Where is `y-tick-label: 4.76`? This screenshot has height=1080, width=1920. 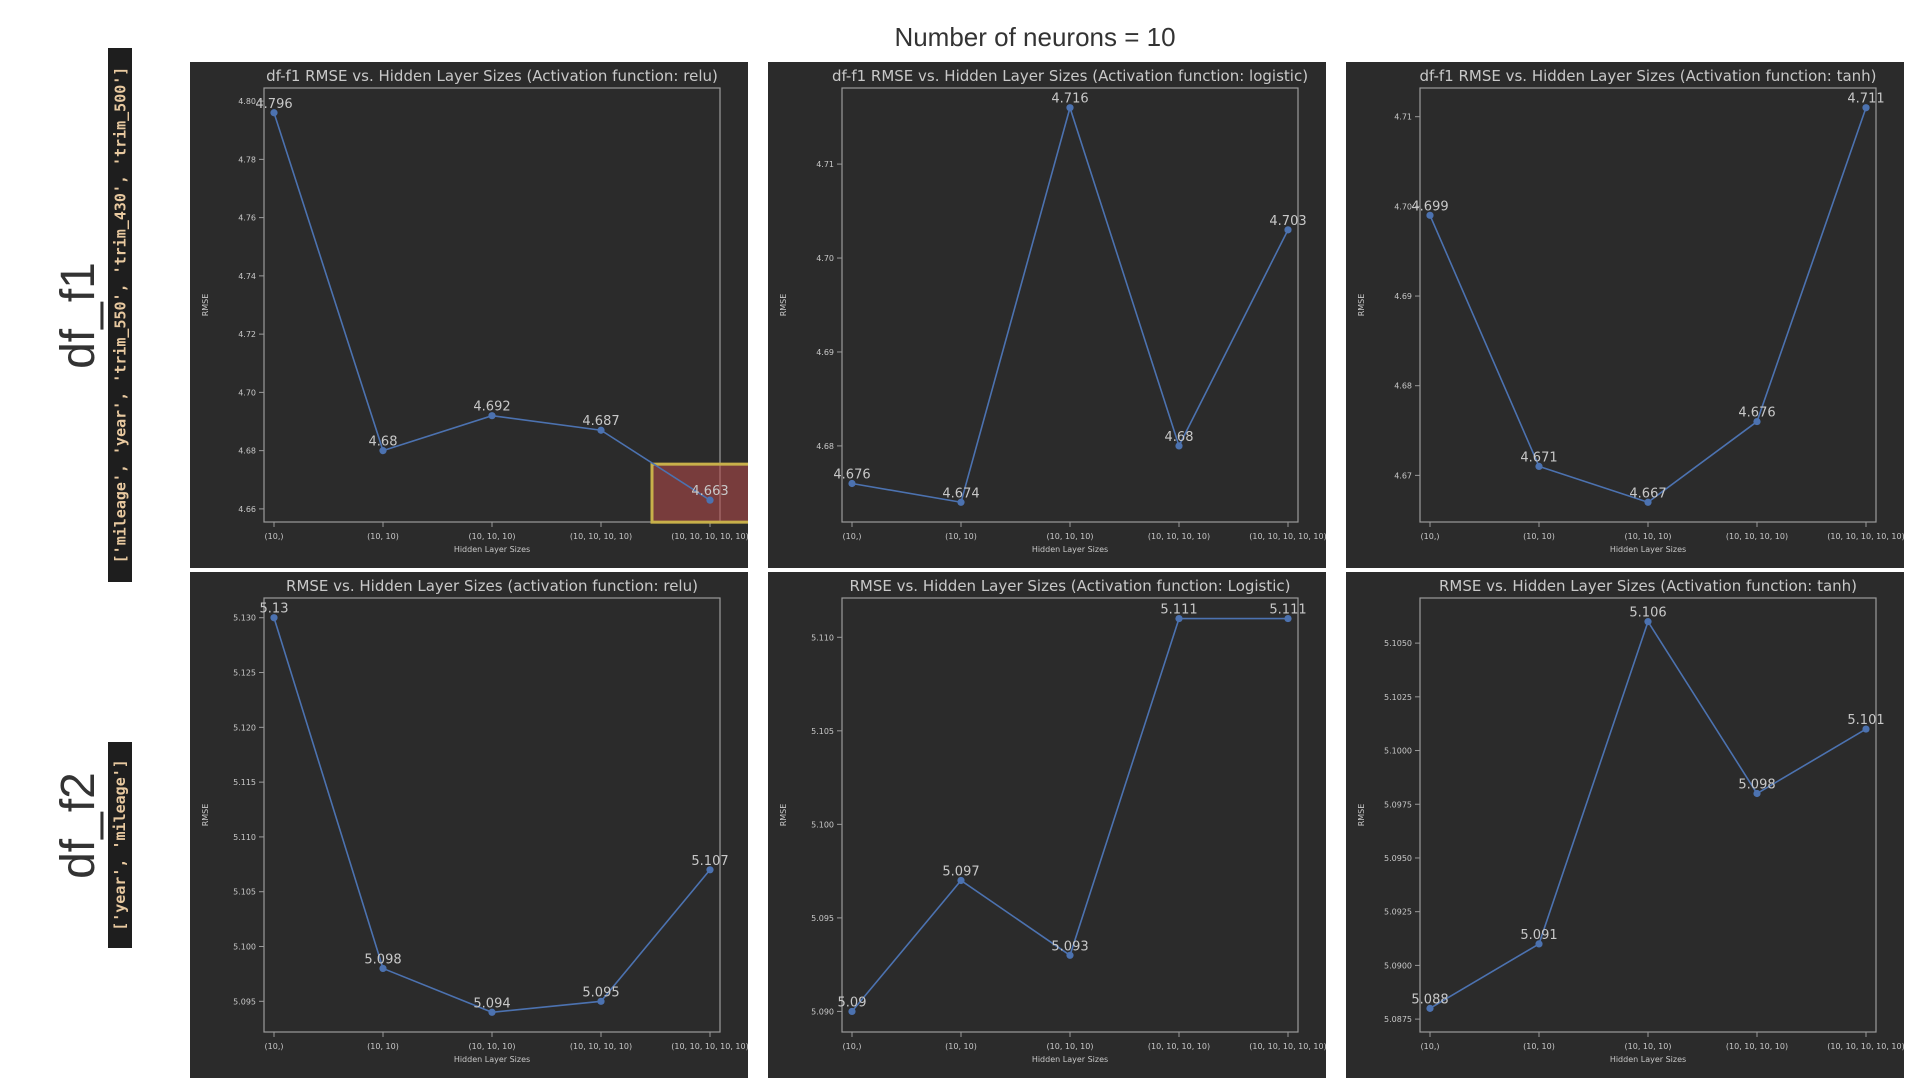 y-tick-label: 4.76 is located at coordinates (247, 218).